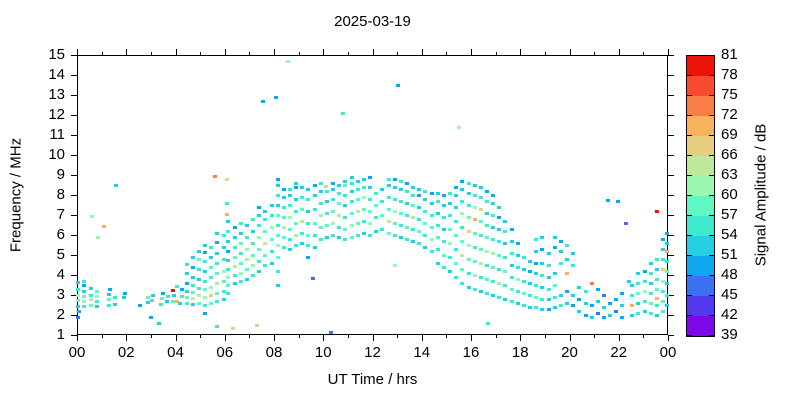 The image size is (800, 400). I want to click on x-tick-label: 04, so click(175, 352).